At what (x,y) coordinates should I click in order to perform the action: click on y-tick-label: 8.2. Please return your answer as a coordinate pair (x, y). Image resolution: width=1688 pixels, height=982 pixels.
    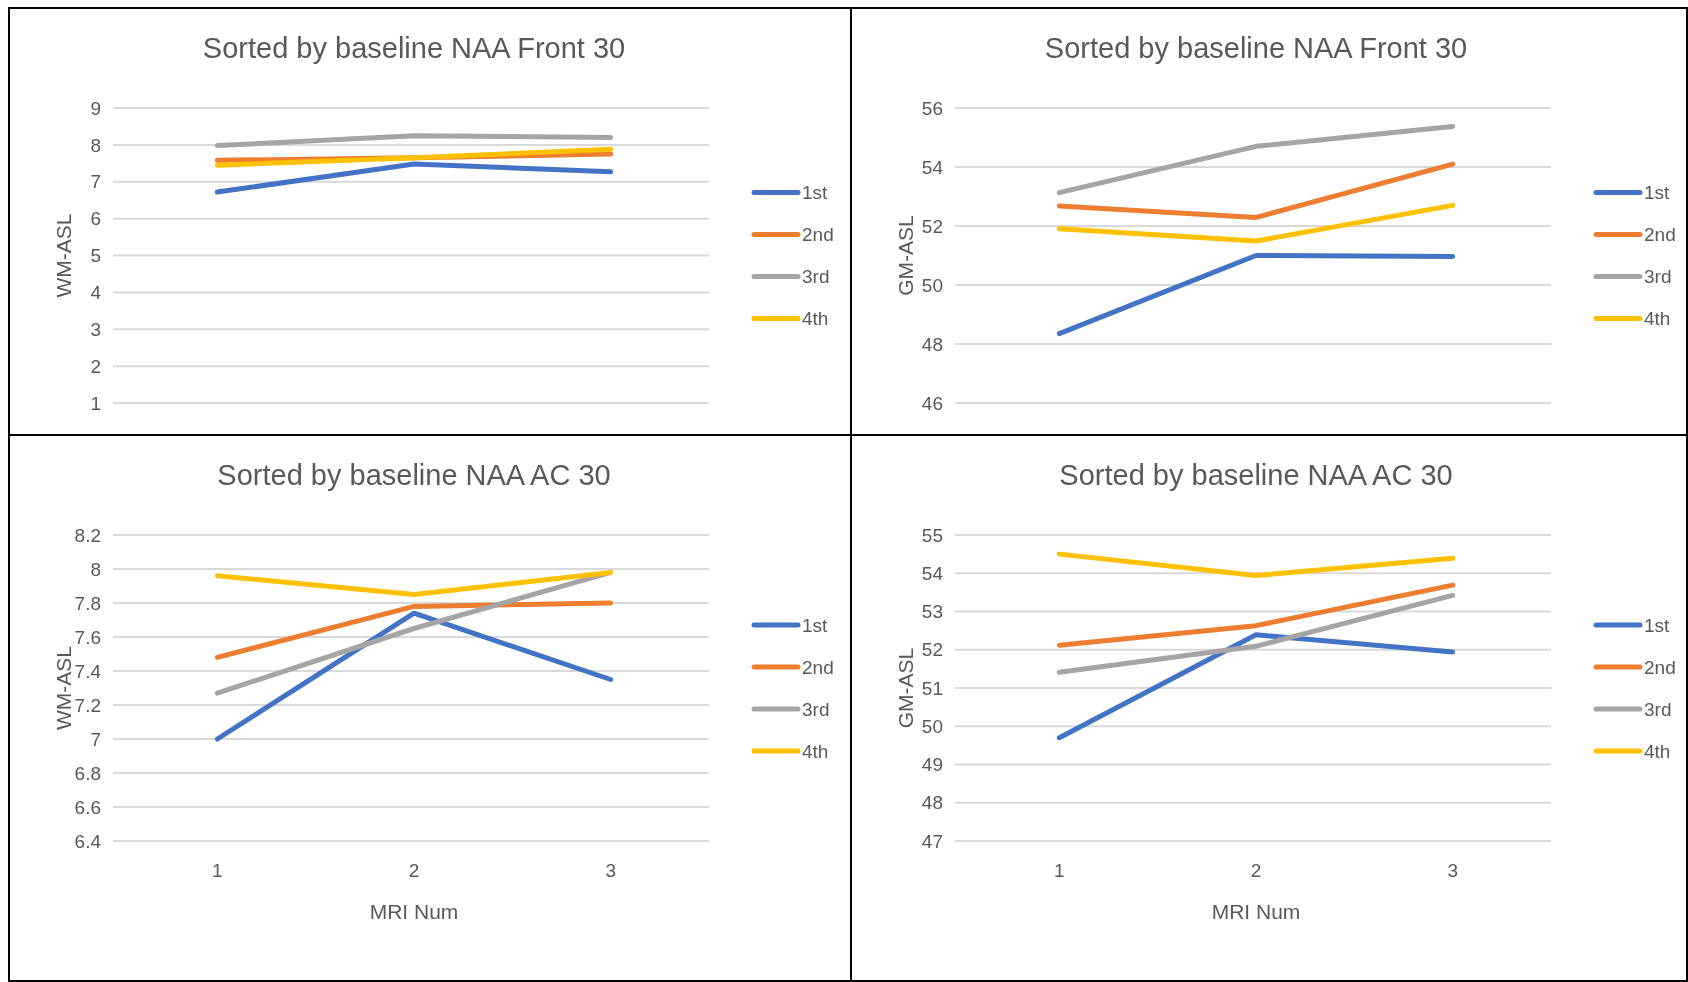
    Looking at the image, I should click on (87, 535).